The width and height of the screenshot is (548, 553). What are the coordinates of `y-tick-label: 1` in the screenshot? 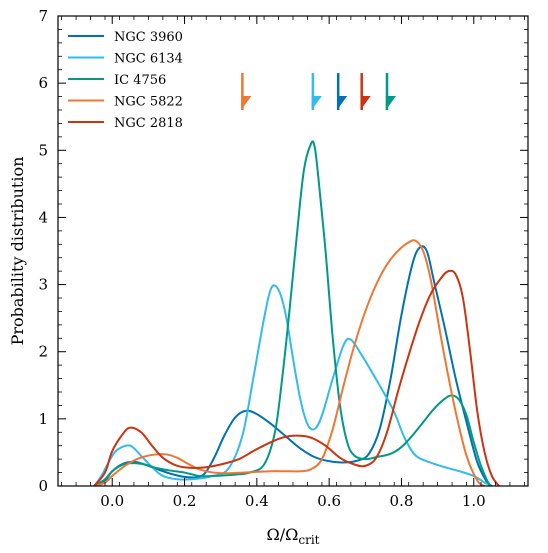 It's located at (43, 419).